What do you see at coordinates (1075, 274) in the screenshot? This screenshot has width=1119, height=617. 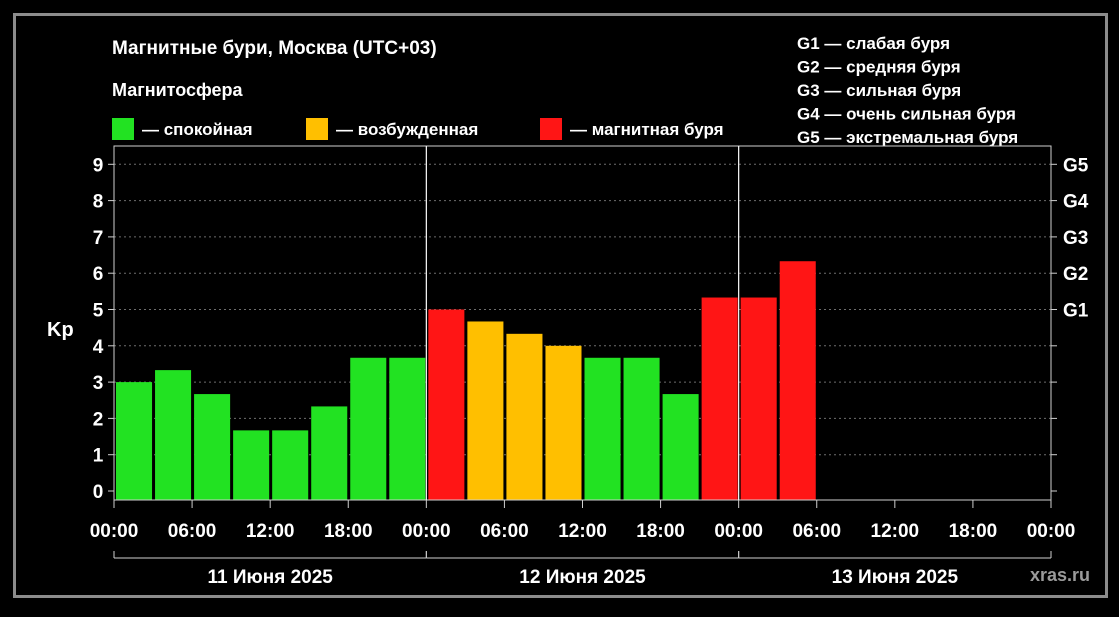 I see `storm-level-label: G2` at bounding box center [1075, 274].